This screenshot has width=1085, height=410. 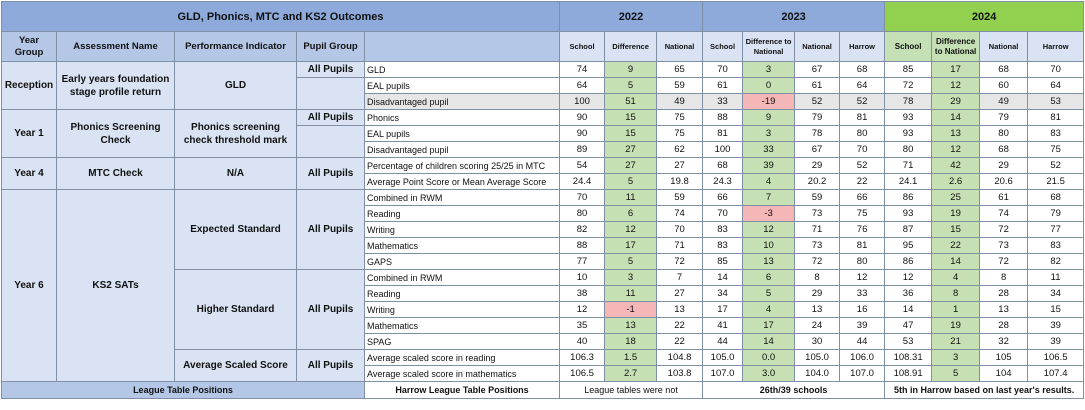 What do you see at coordinates (908, 165) in the screenshot?
I see `value-cell: 71` at bounding box center [908, 165].